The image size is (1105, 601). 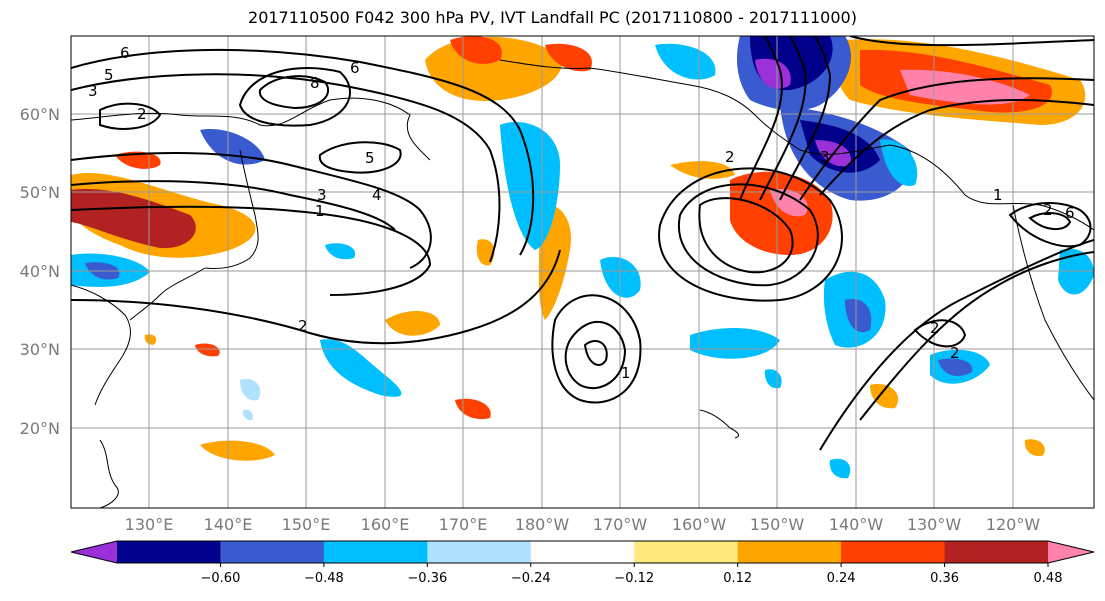 What do you see at coordinates (934, 524) in the screenshot?
I see `lon-label: 130°W` at bounding box center [934, 524].